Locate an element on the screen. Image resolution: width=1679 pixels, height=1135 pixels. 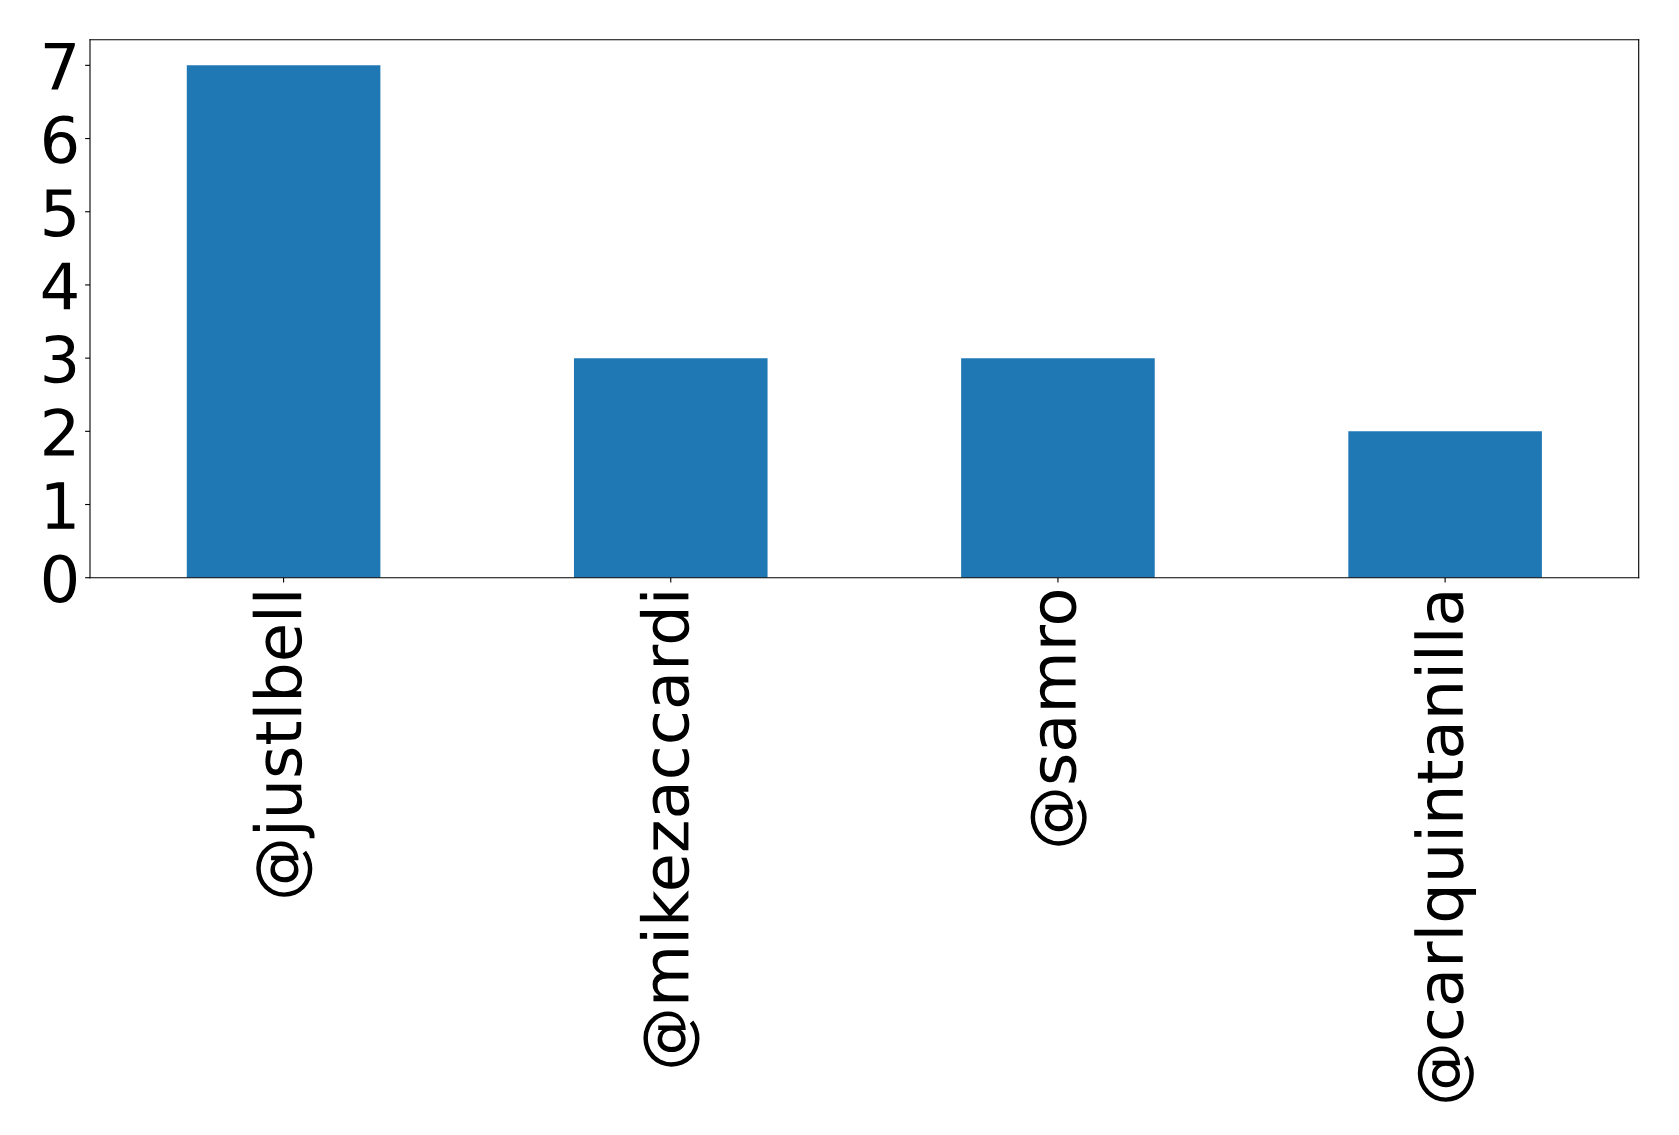
y-tick-label: 1 is located at coordinates (60, 505).